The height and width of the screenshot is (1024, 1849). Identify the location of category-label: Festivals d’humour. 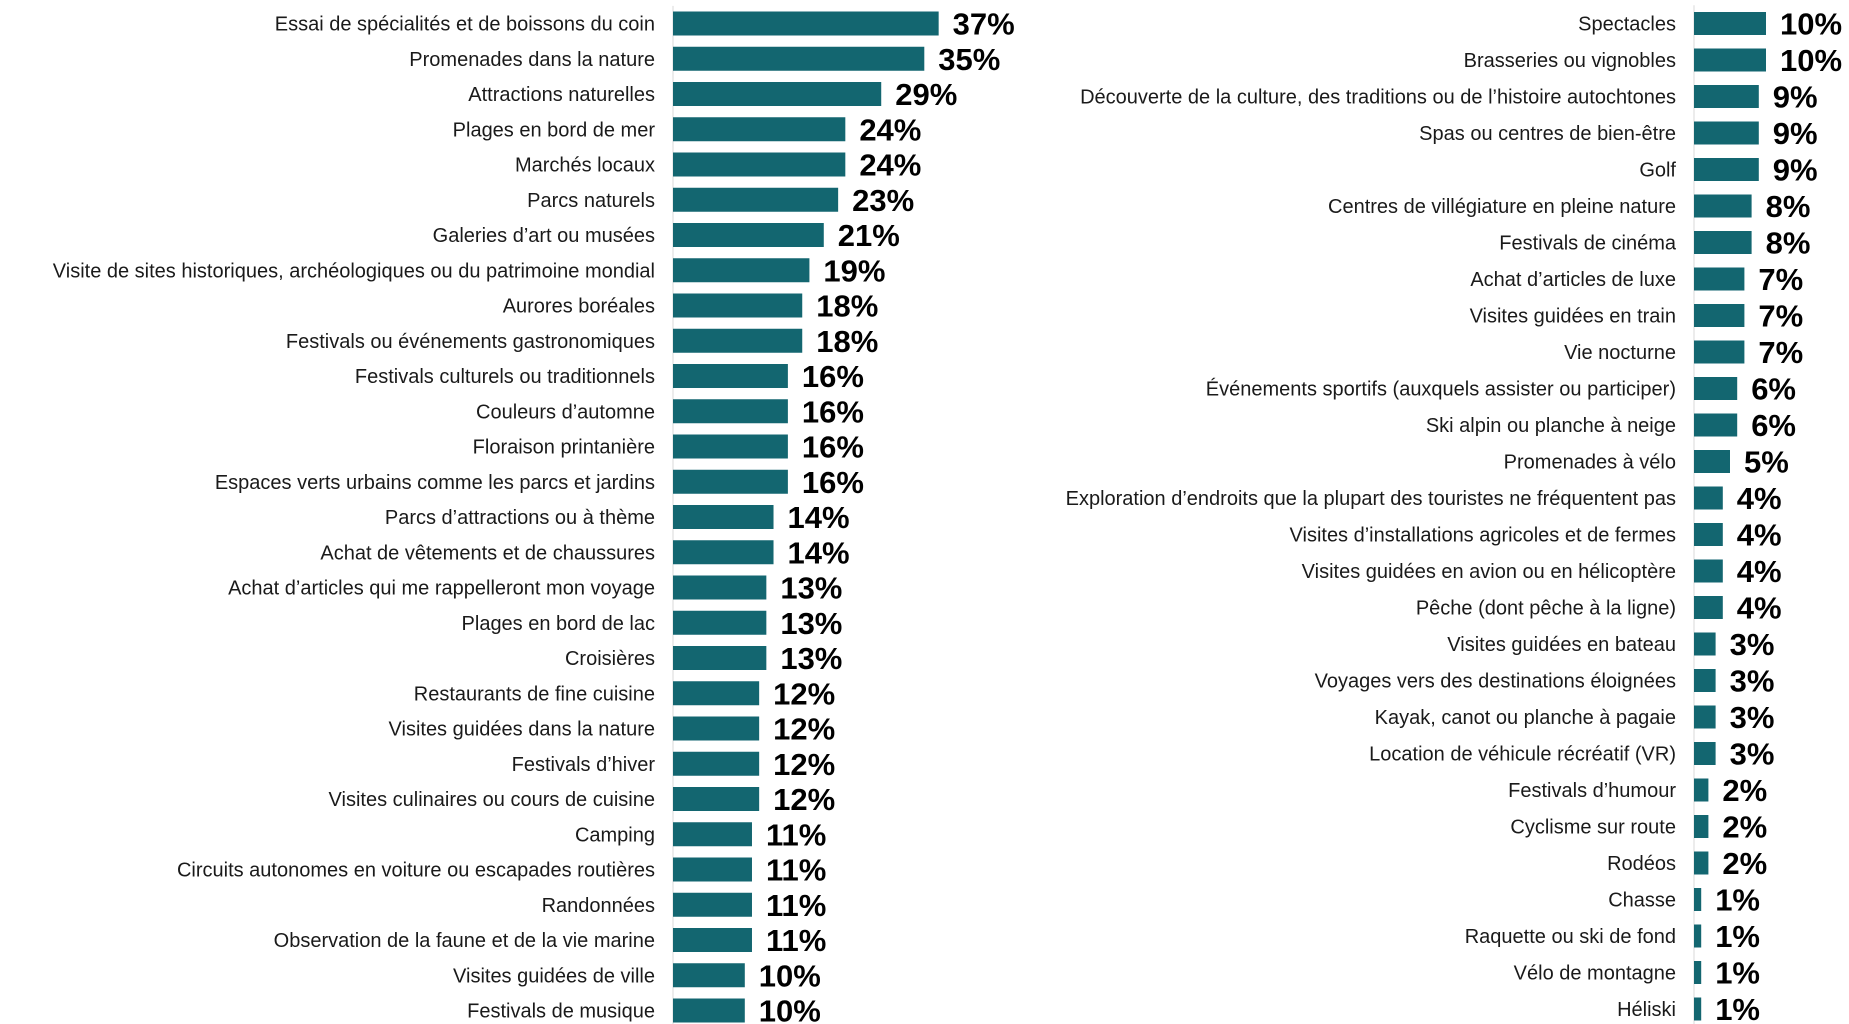
(1592, 791).